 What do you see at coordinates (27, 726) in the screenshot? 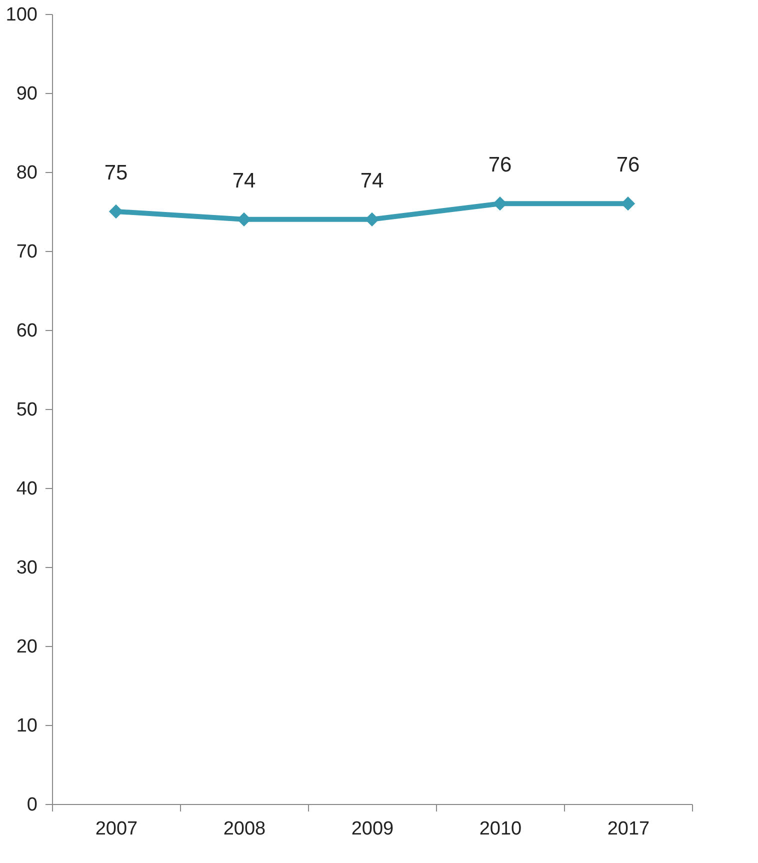
I see `y-tick-label: 10` at bounding box center [27, 726].